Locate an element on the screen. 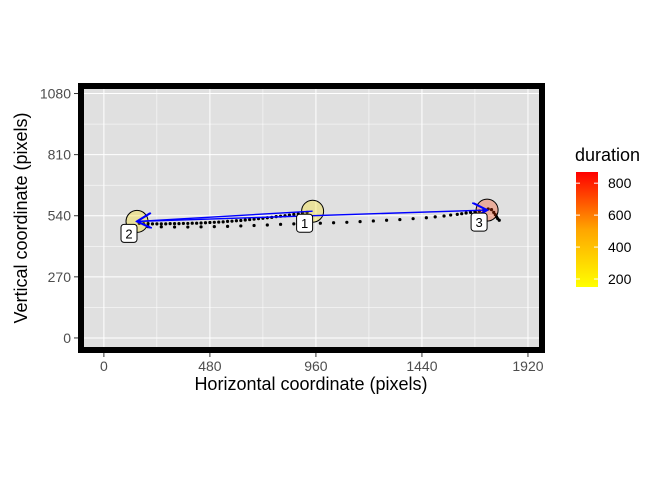  x-axis: 0 480 960 1440 1920 is located at coordinates (322, 363).